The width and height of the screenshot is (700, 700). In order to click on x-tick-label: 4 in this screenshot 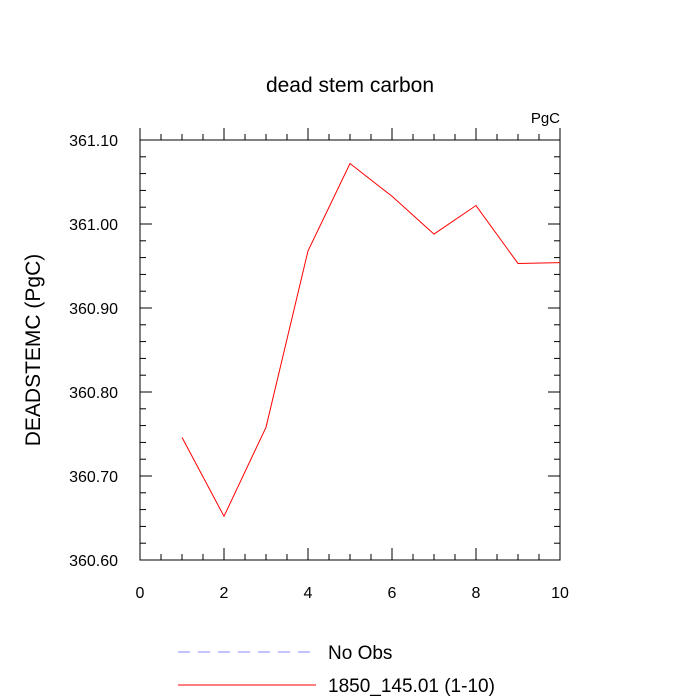, I will do `click(308, 593)`.